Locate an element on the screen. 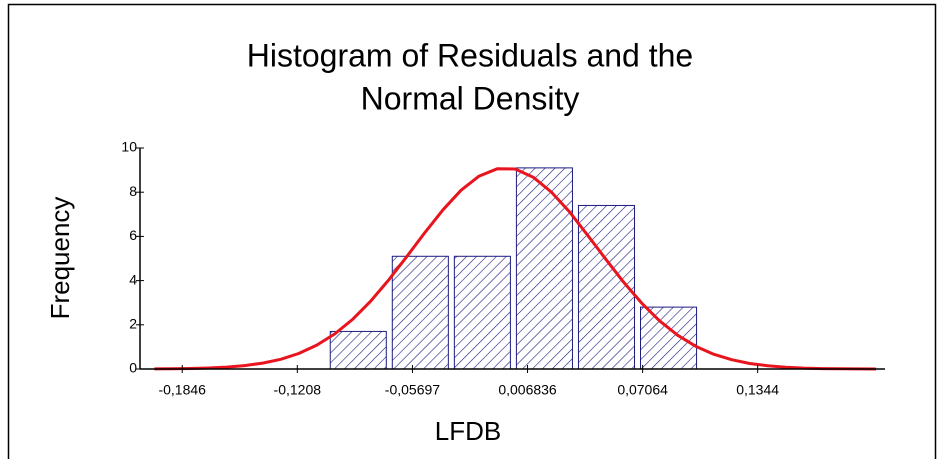 The image size is (938, 459). x-tick-label: 0,006836 is located at coordinates (527, 390).